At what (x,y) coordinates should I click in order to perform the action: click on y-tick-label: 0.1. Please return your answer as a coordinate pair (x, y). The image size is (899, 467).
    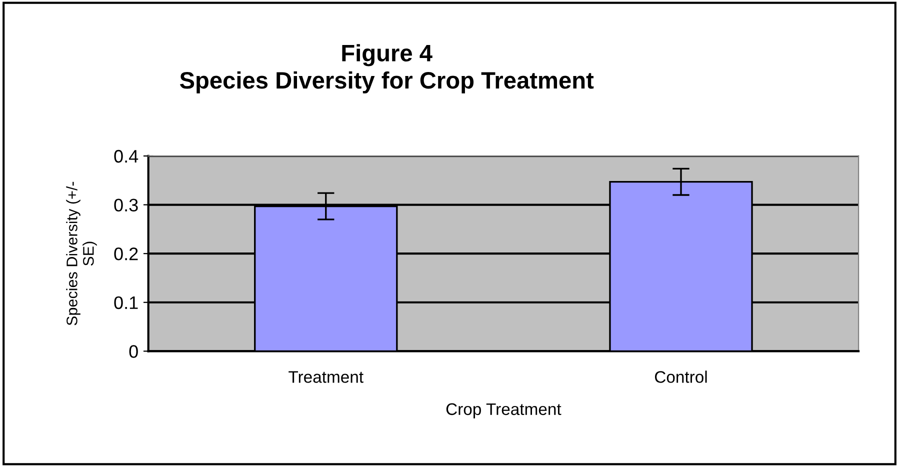
    Looking at the image, I should click on (126, 303).